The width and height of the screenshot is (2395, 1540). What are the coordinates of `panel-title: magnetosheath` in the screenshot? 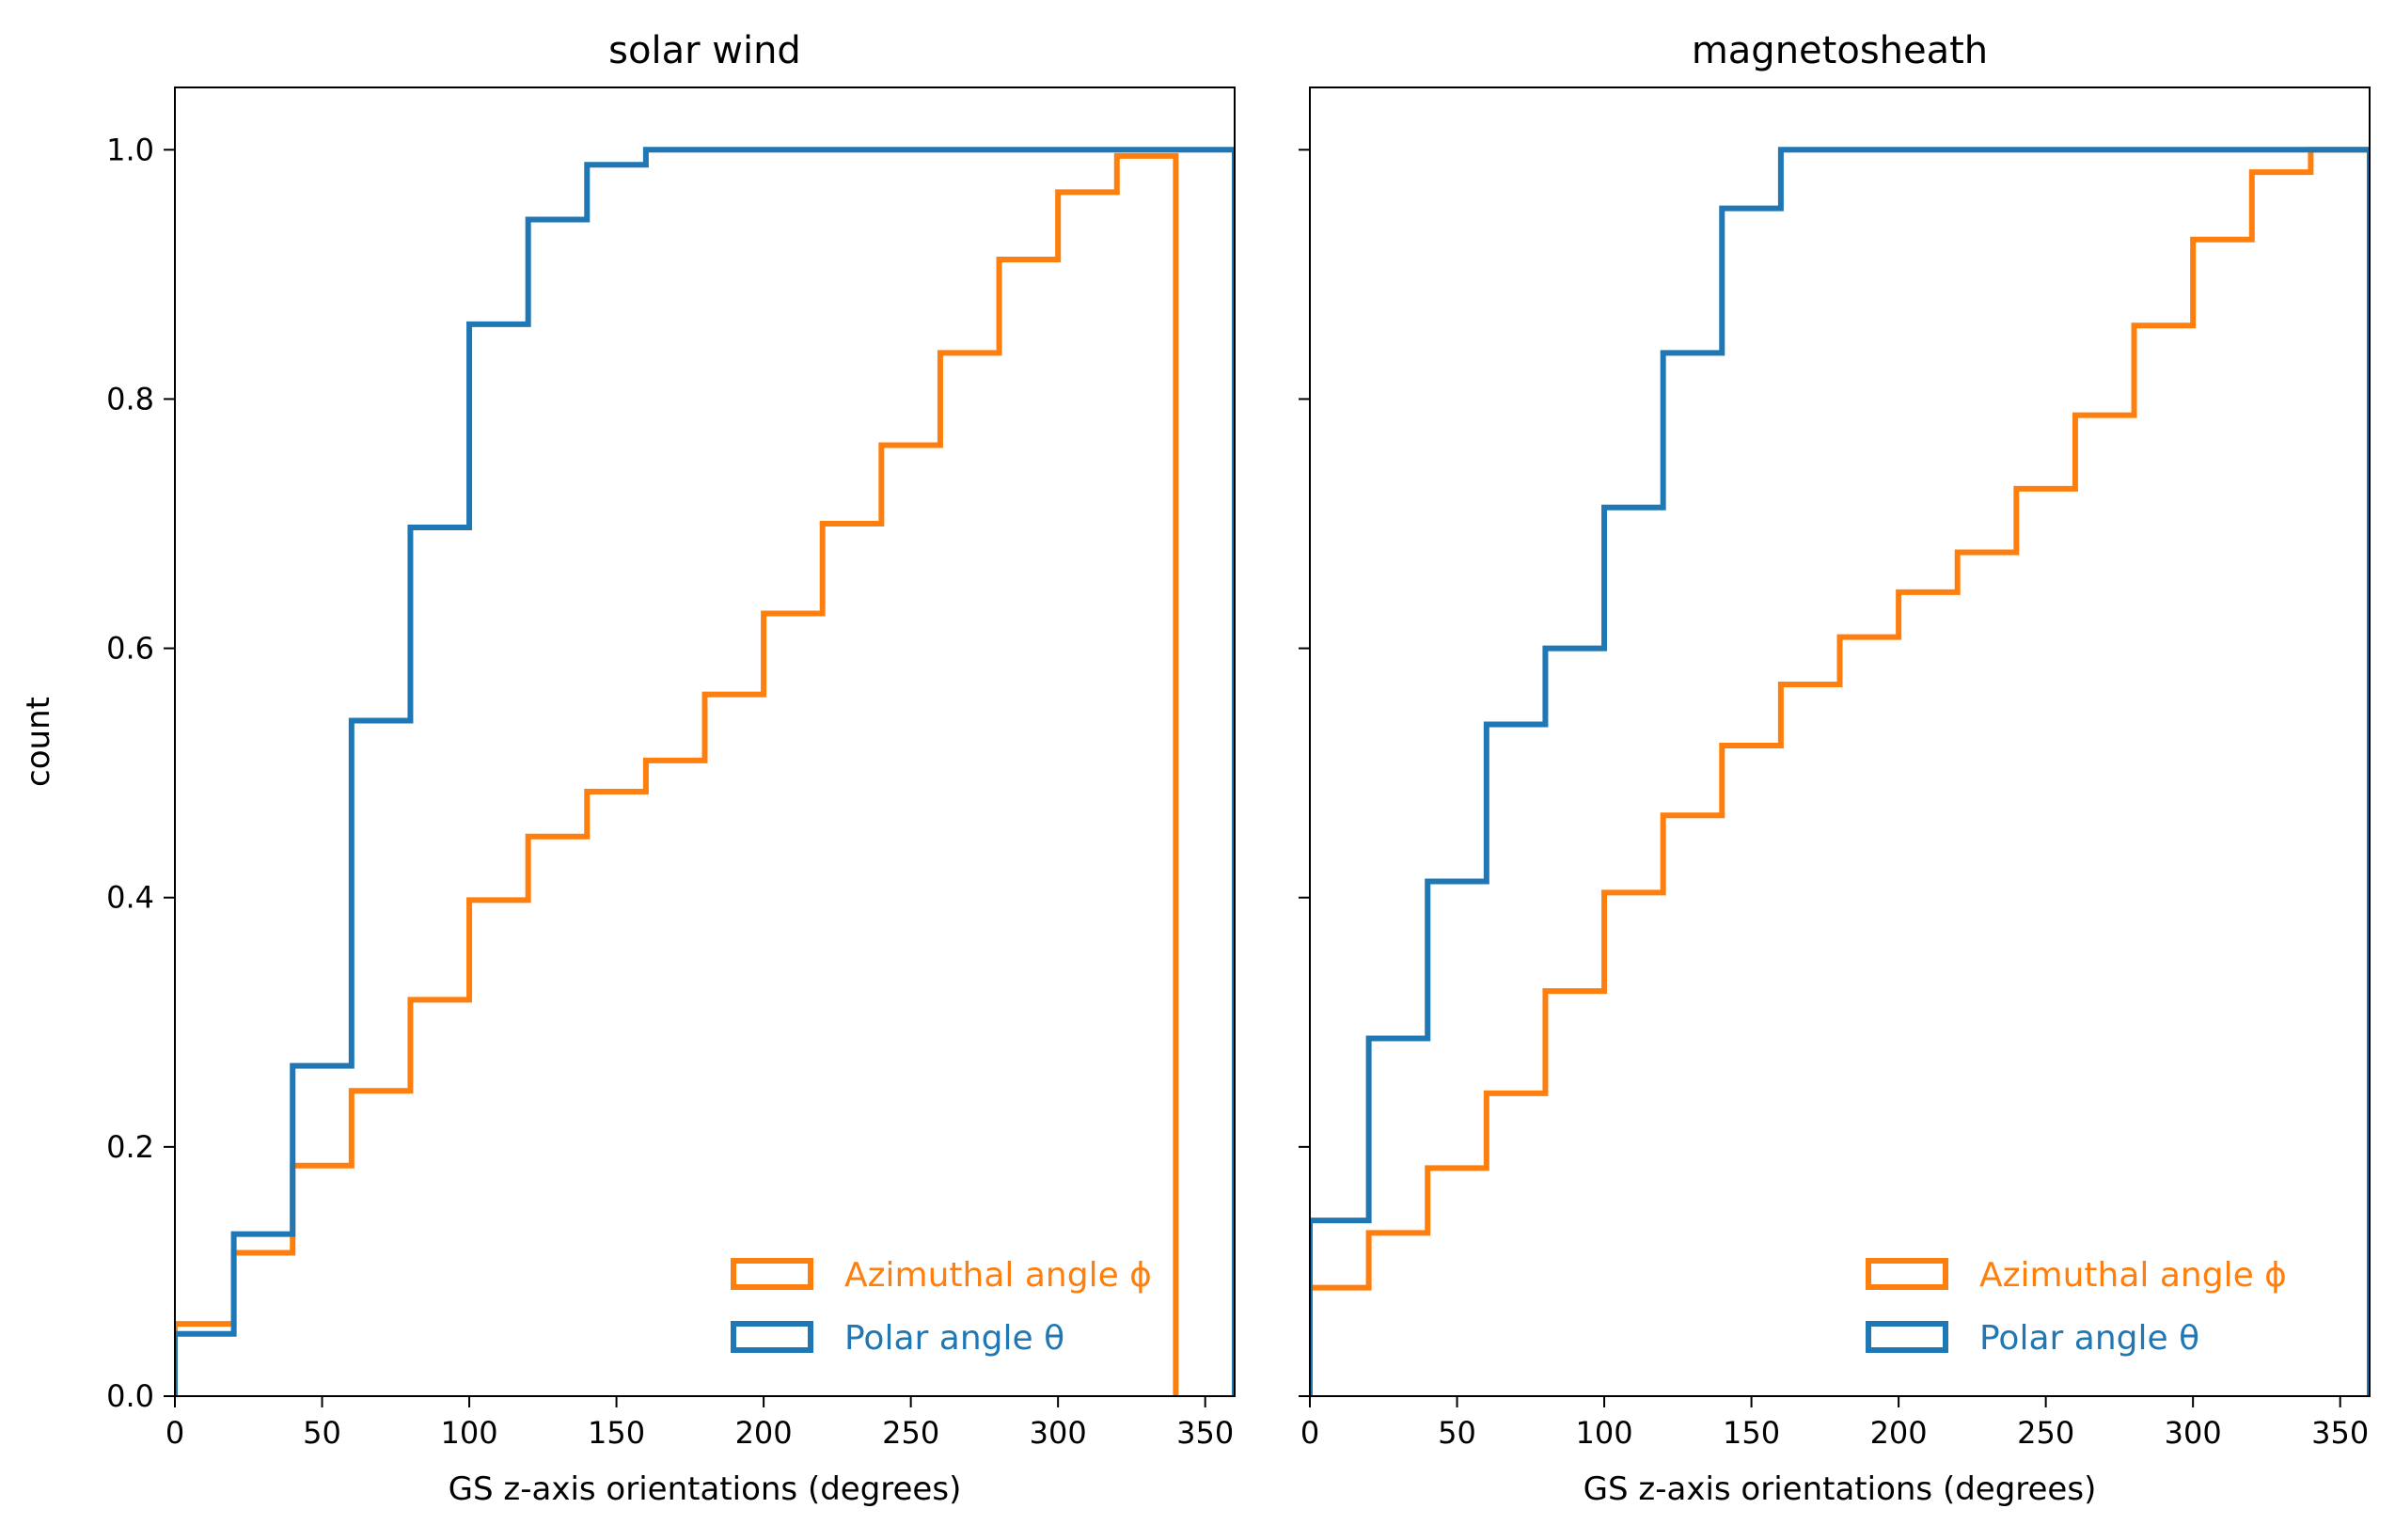 It's located at (1840, 51).